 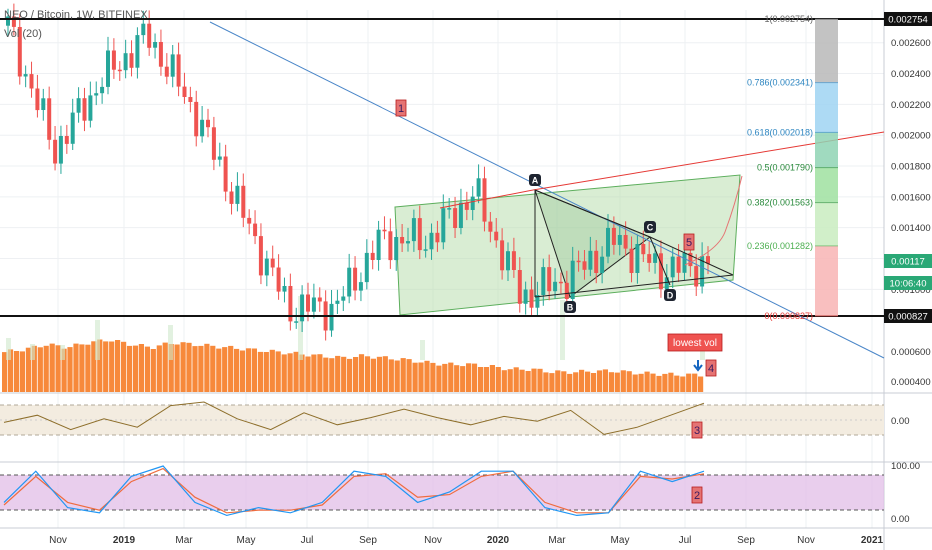 What do you see at coordinates (634, 286) in the screenshot?
I see `support-line` at bounding box center [634, 286].